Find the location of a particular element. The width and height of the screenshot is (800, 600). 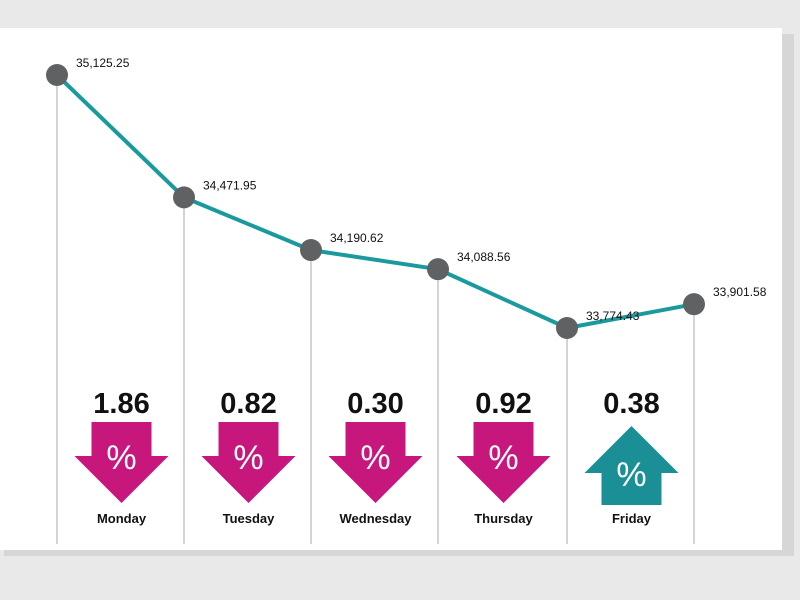

day-label: Friday is located at coordinates (632, 518).